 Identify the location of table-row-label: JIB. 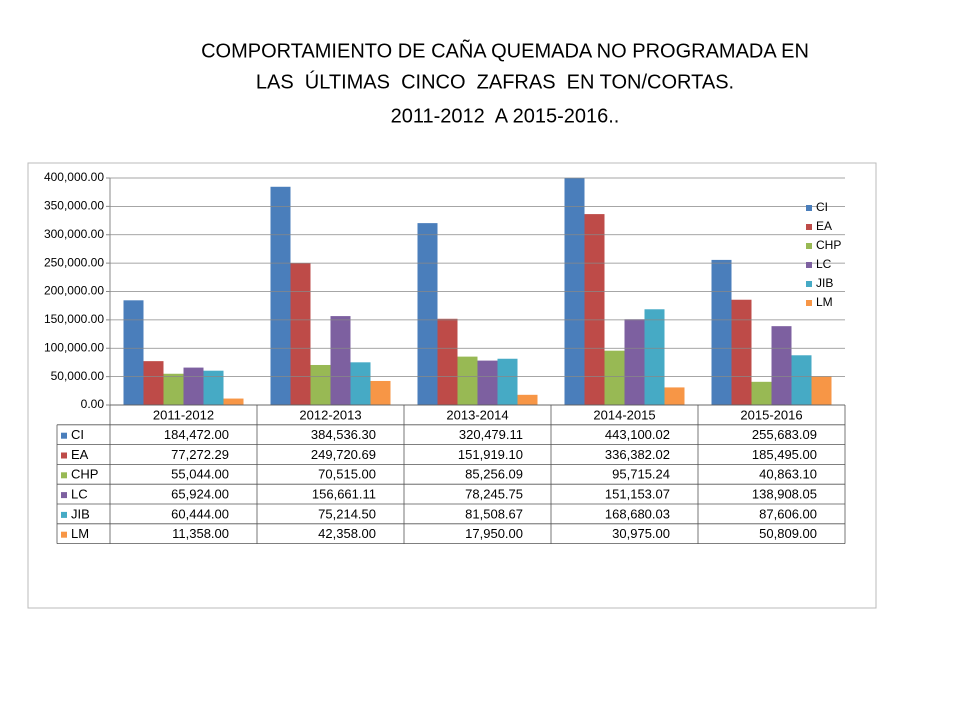
(80, 513).